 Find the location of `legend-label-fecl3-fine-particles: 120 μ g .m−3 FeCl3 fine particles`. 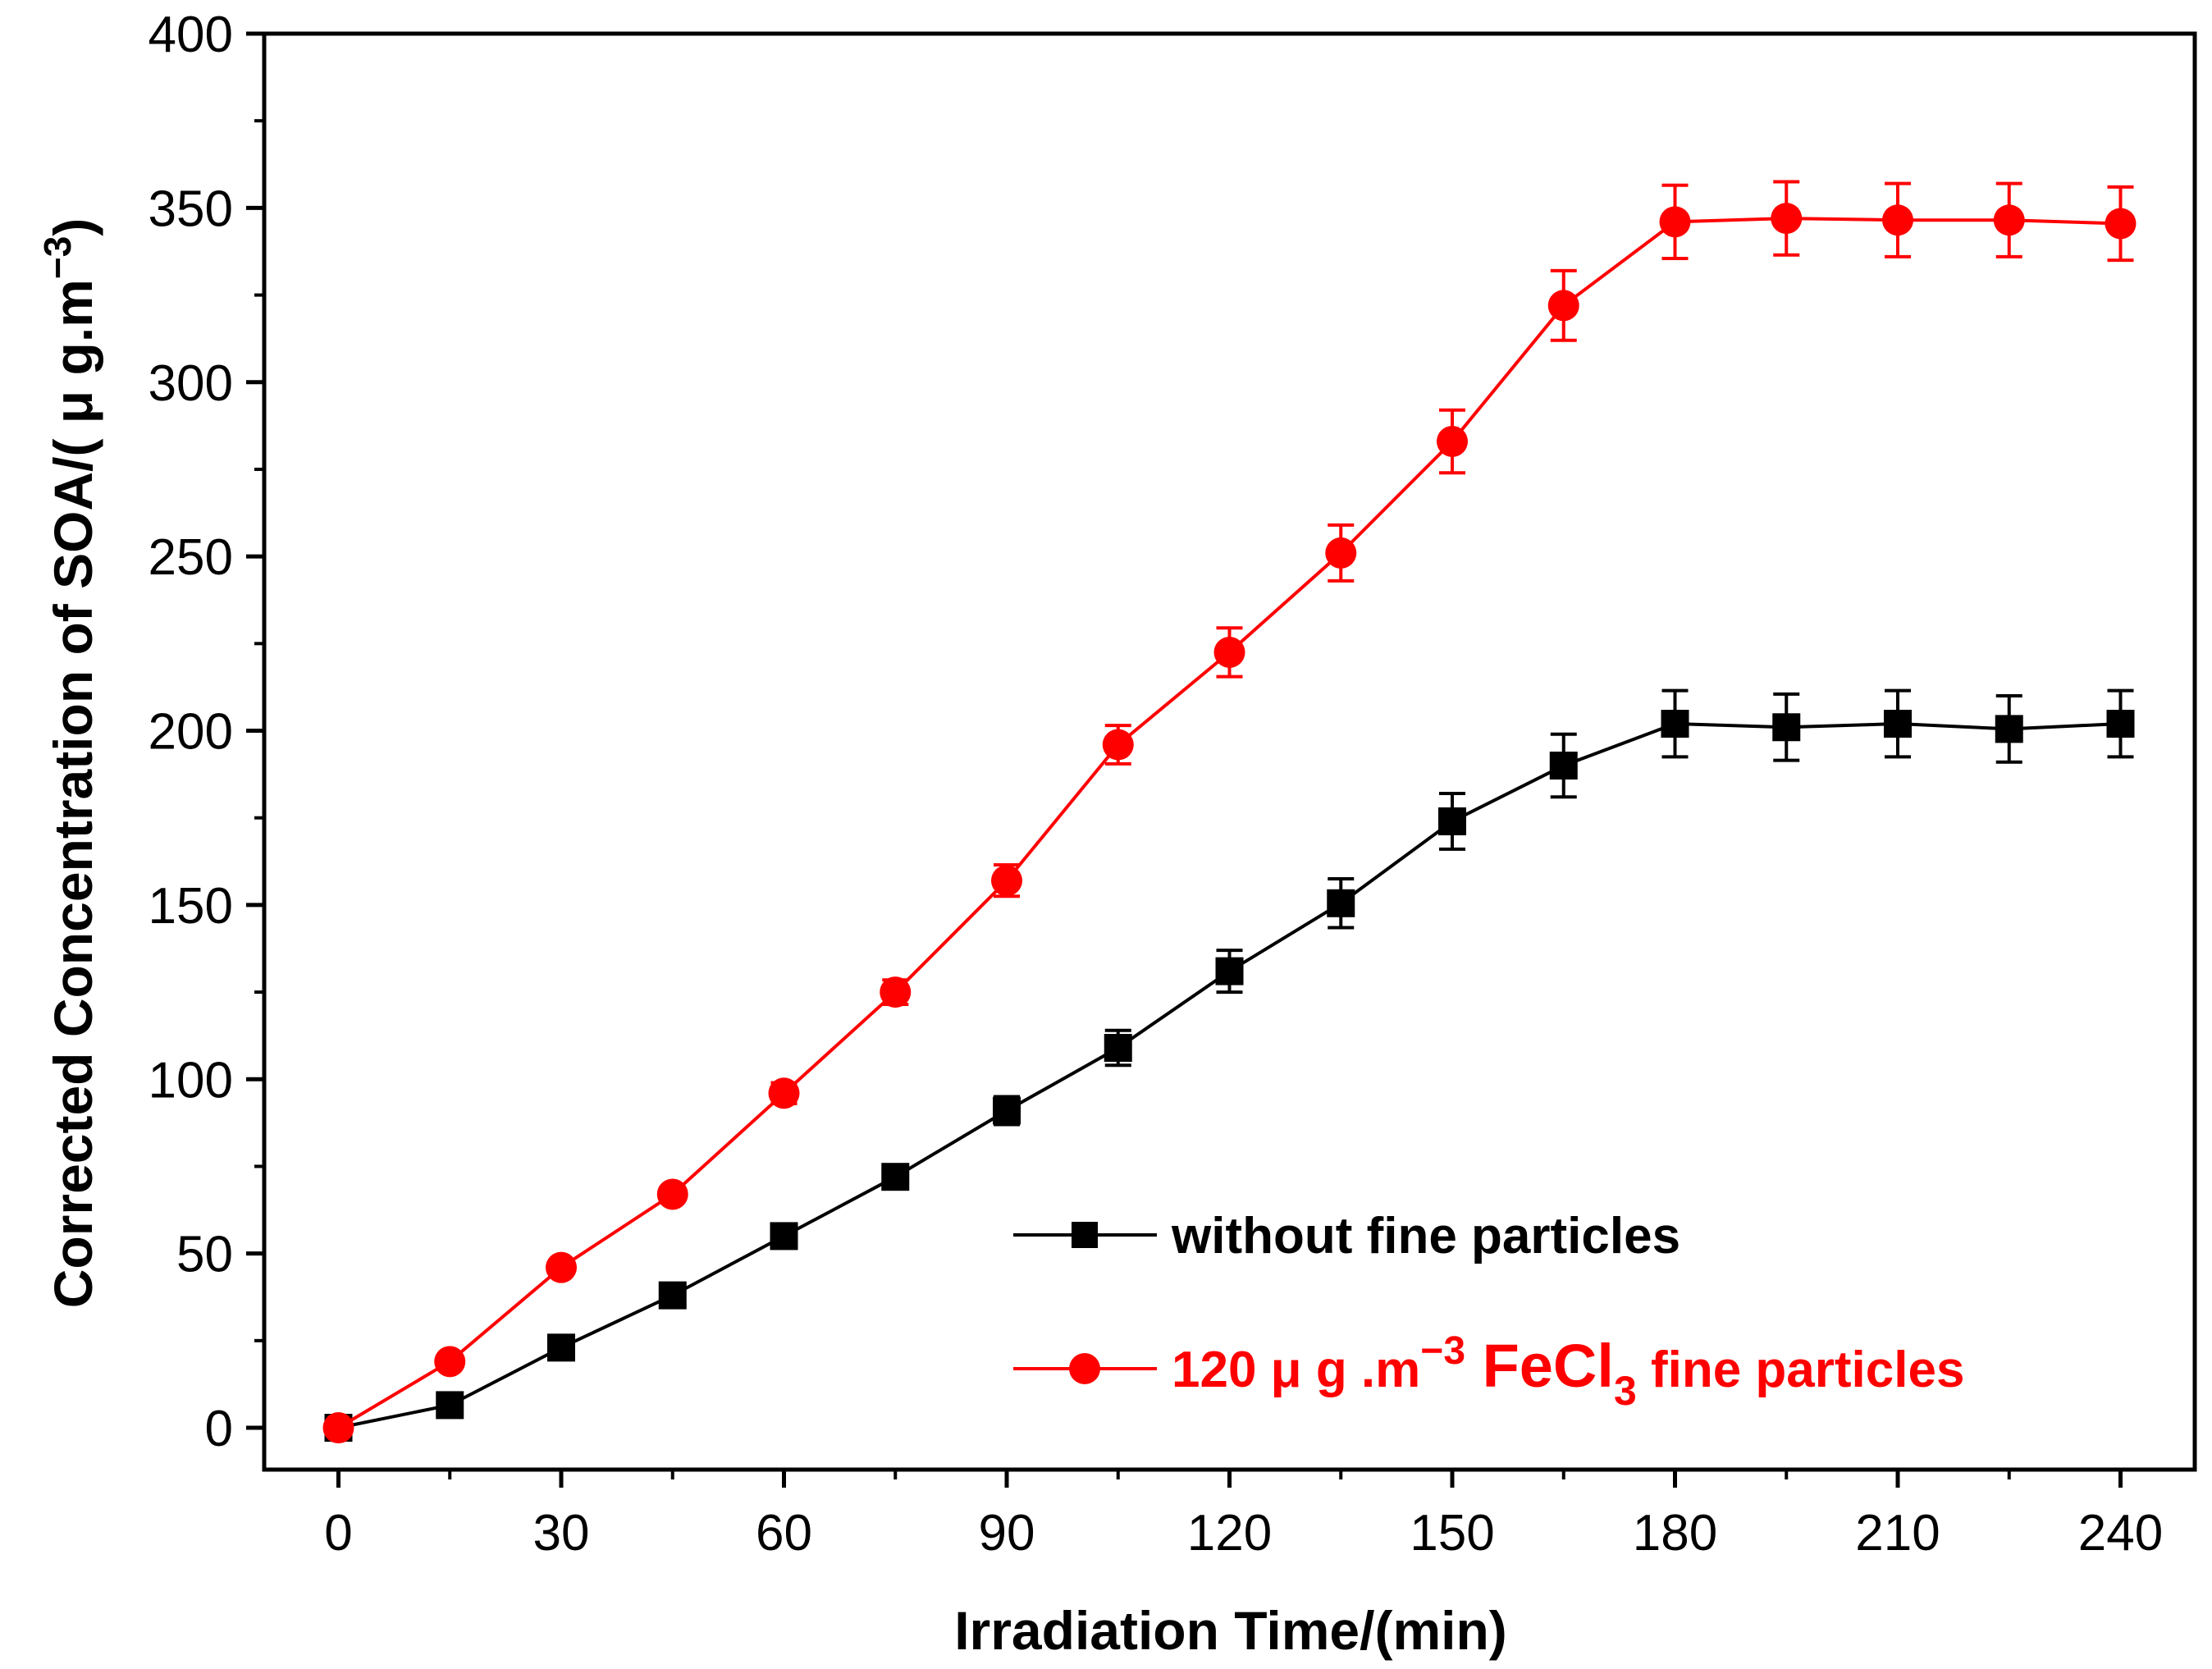

legend-label-fecl3-fine-particles: 120 μ g .m−3 FeCl3 fine particles is located at coordinates (1568, 1371).